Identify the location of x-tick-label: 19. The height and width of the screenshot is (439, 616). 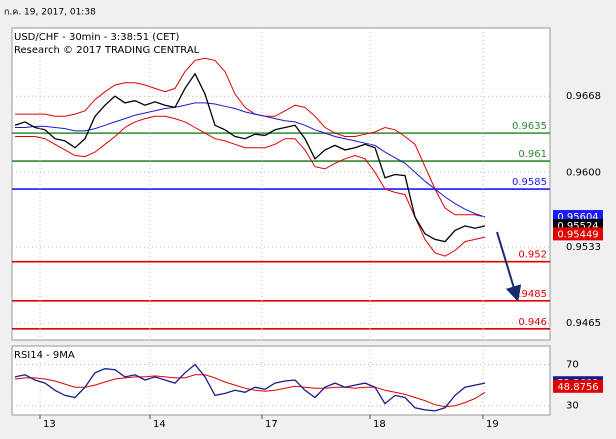
(492, 424).